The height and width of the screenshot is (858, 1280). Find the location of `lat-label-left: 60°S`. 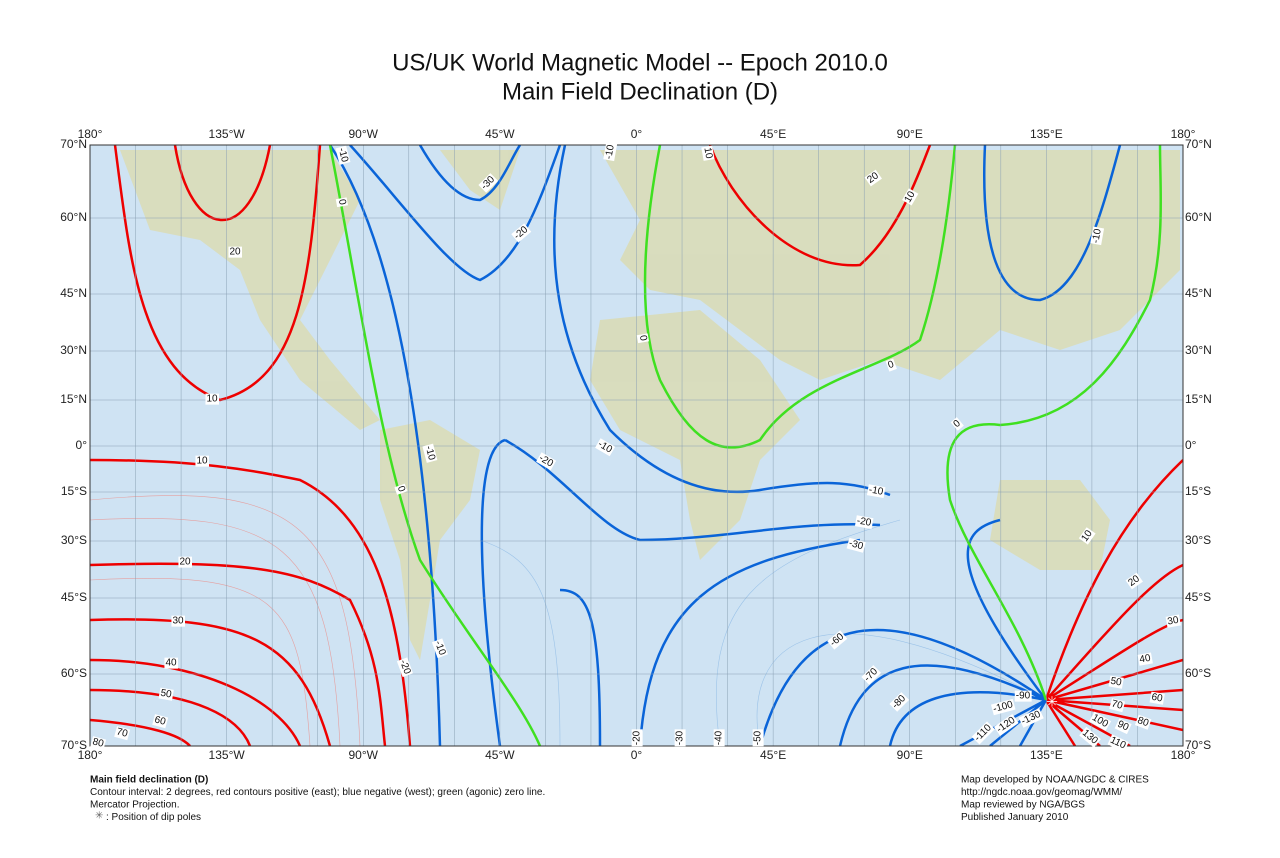

lat-label-left: 60°S is located at coordinates (74, 673).